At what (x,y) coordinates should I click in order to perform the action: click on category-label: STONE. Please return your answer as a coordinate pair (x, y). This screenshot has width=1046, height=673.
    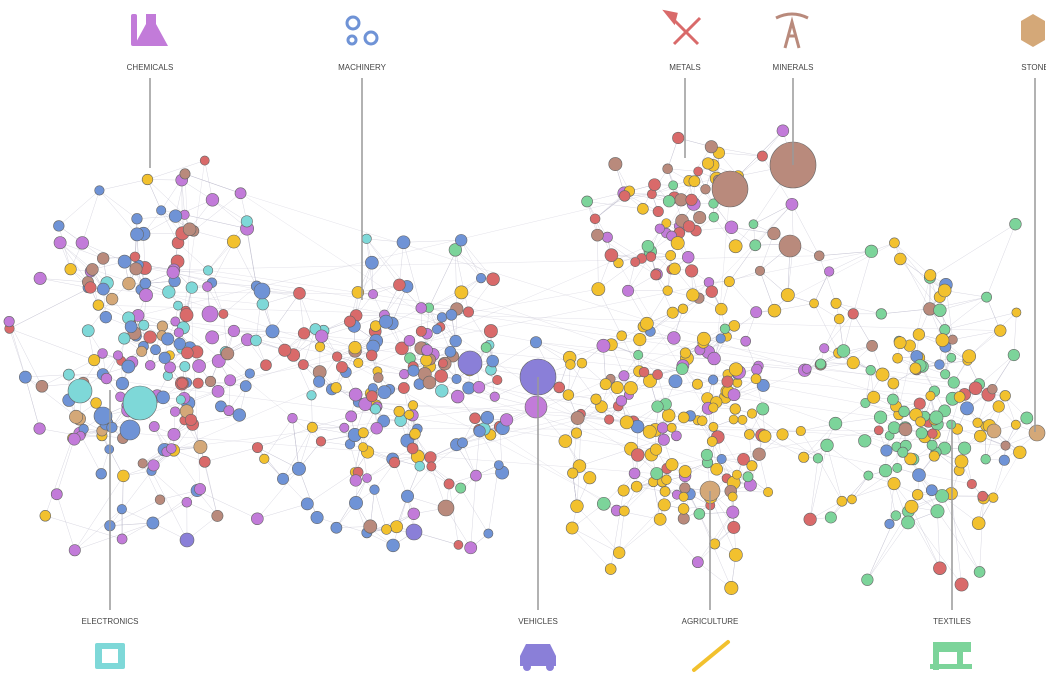
    Looking at the image, I should click on (1033, 67).